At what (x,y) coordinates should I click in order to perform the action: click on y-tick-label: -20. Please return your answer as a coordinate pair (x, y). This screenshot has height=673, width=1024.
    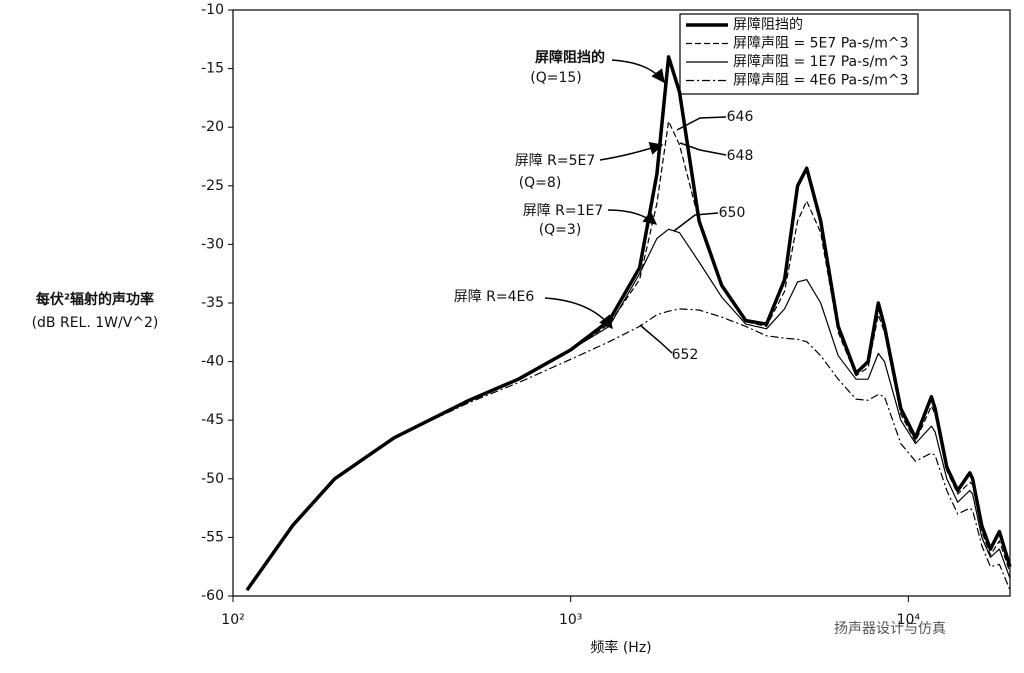
    Looking at the image, I should click on (212, 127).